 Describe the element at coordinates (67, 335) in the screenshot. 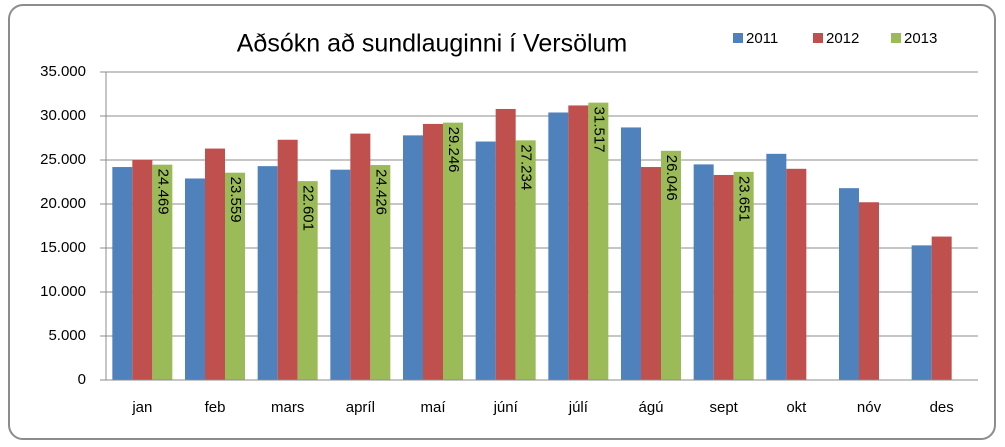

I see `y-tick-label: 5.000` at that location.